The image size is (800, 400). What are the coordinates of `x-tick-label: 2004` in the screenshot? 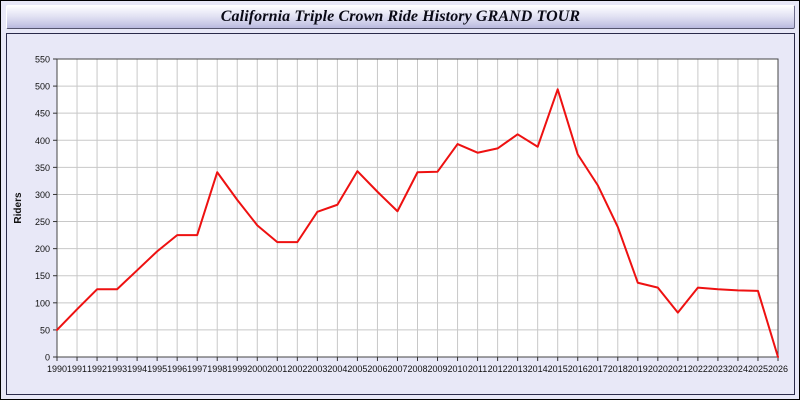 It's located at (337, 369).